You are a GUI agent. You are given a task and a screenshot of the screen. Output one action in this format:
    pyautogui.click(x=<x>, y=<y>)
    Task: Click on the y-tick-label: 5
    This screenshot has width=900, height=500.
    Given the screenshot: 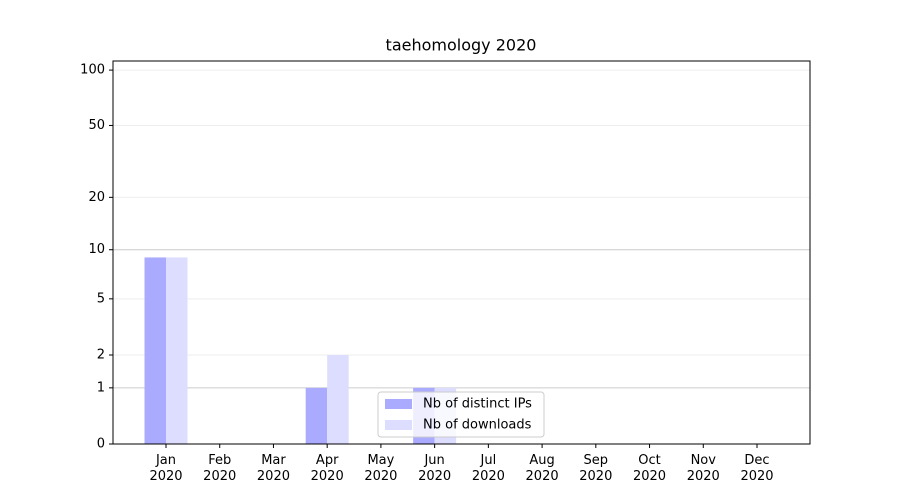 What is the action you would take?
    pyautogui.click(x=101, y=298)
    